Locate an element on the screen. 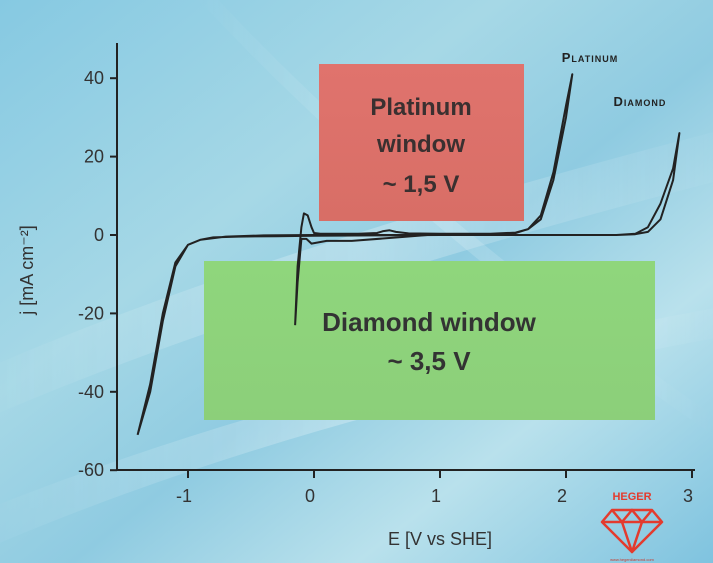 The height and width of the screenshot is (563, 713). y-tick-label: -60 is located at coordinates (91, 470).